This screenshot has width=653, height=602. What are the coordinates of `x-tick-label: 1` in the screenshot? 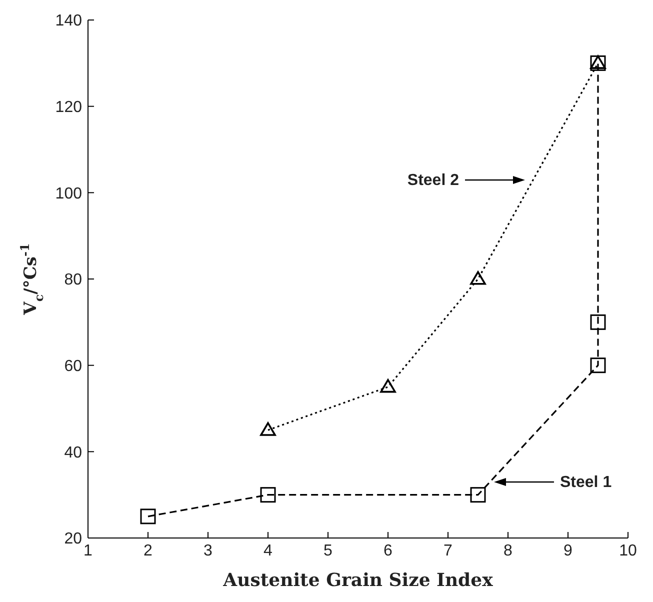 It's located at (88, 551).